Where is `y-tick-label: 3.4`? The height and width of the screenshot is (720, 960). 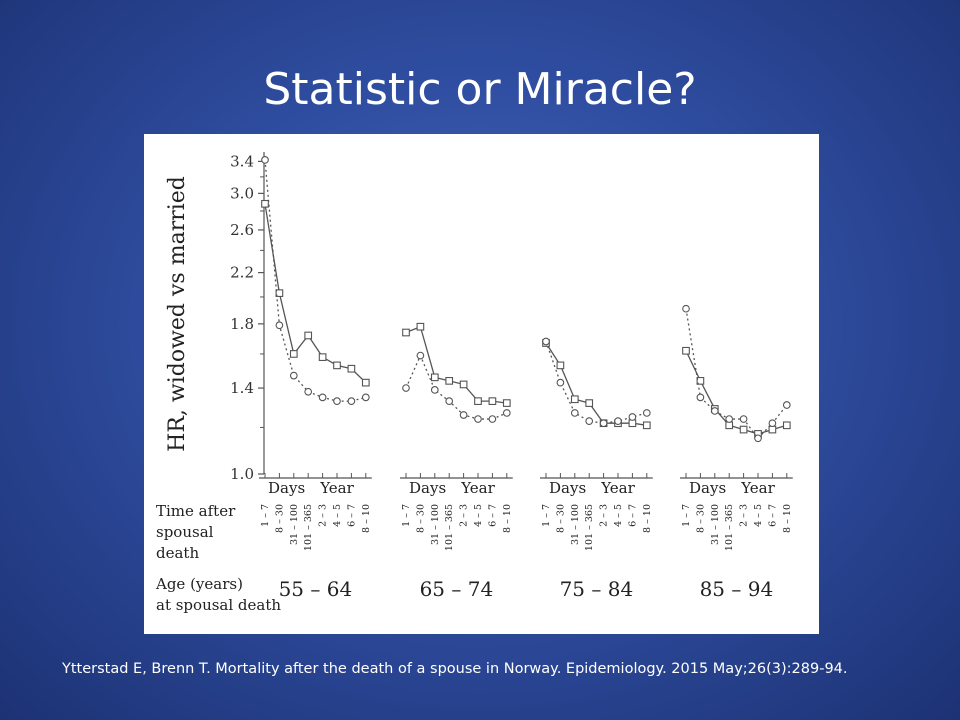 y-tick-label: 3.4 is located at coordinates (242, 161).